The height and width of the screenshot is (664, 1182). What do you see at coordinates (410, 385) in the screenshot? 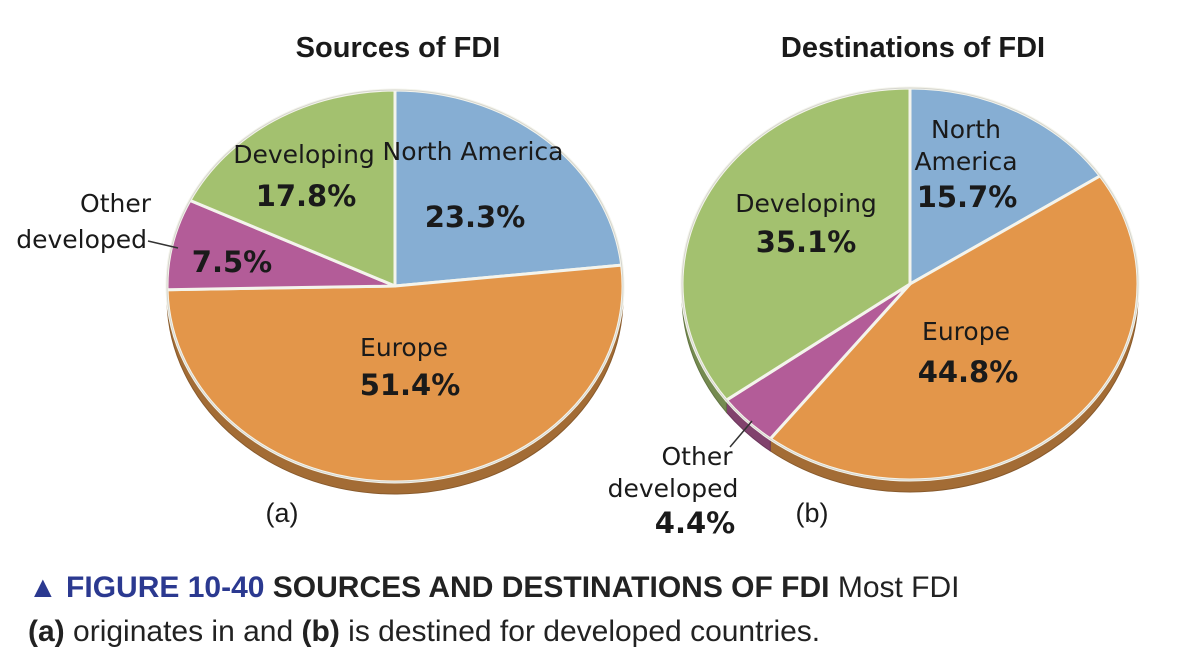
I see `slice-value: 51.4%` at bounding box center [410, 385].